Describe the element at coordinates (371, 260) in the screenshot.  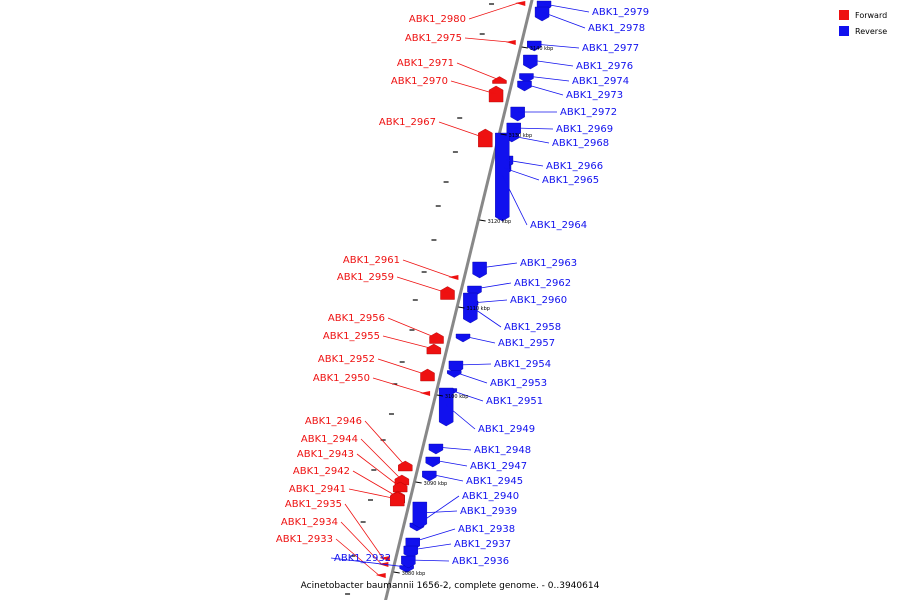
I see `gene-label: ABK1_2961` at that location.